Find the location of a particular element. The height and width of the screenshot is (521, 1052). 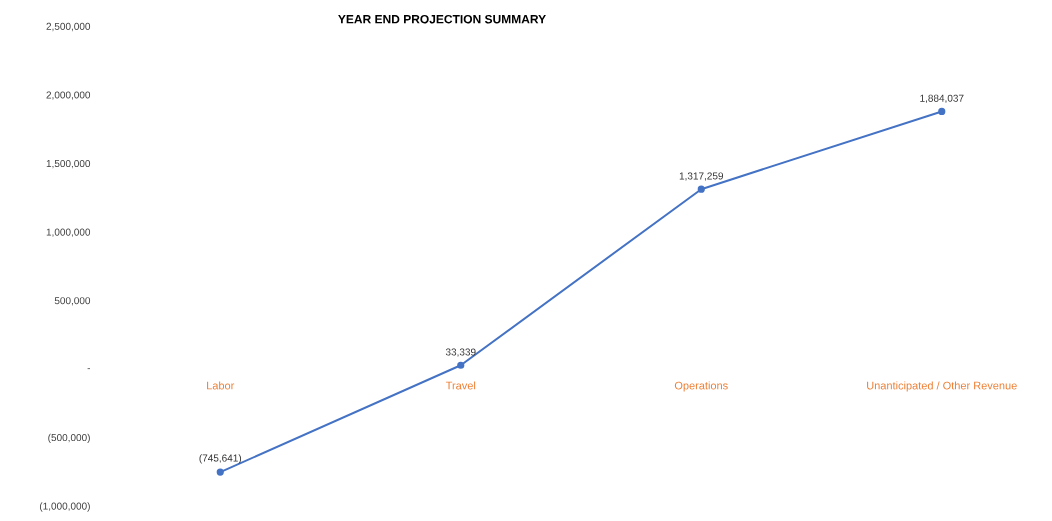

data-label: 1,884,037 is located at coordinates (942, 98).